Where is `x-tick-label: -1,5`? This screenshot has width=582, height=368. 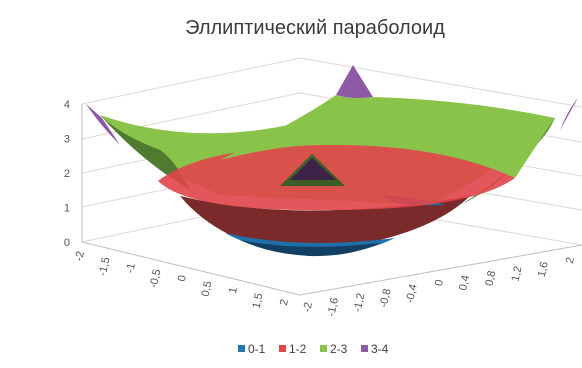 x-tick-label: -1,5 is located at coordinates (105, 266).